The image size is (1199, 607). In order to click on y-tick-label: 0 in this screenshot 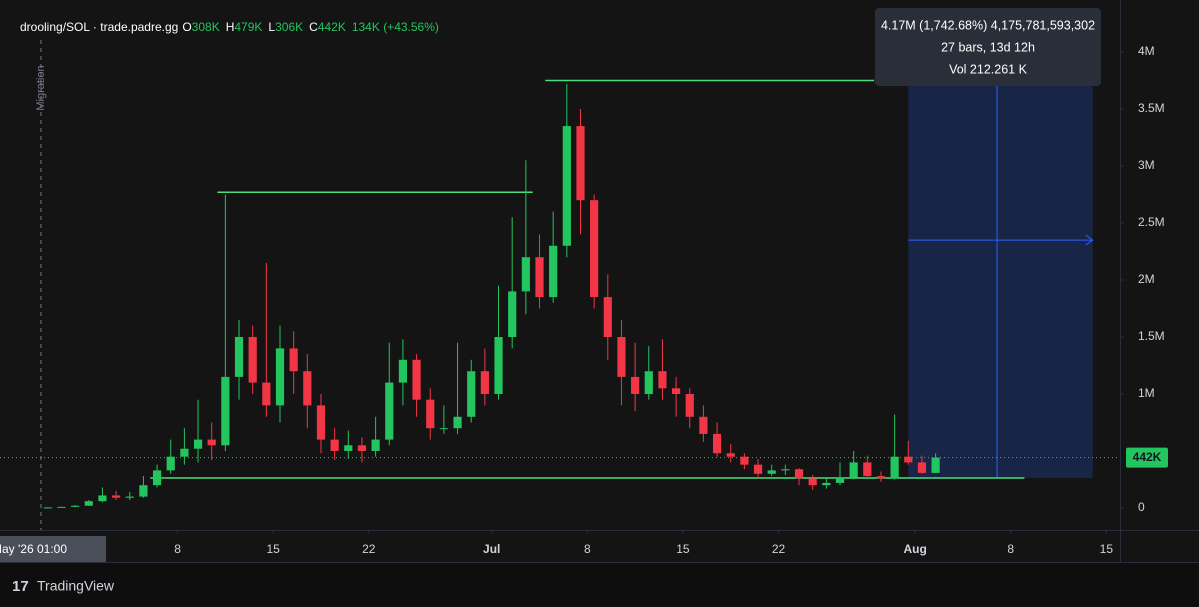, I will do `click(1141, 507)`.